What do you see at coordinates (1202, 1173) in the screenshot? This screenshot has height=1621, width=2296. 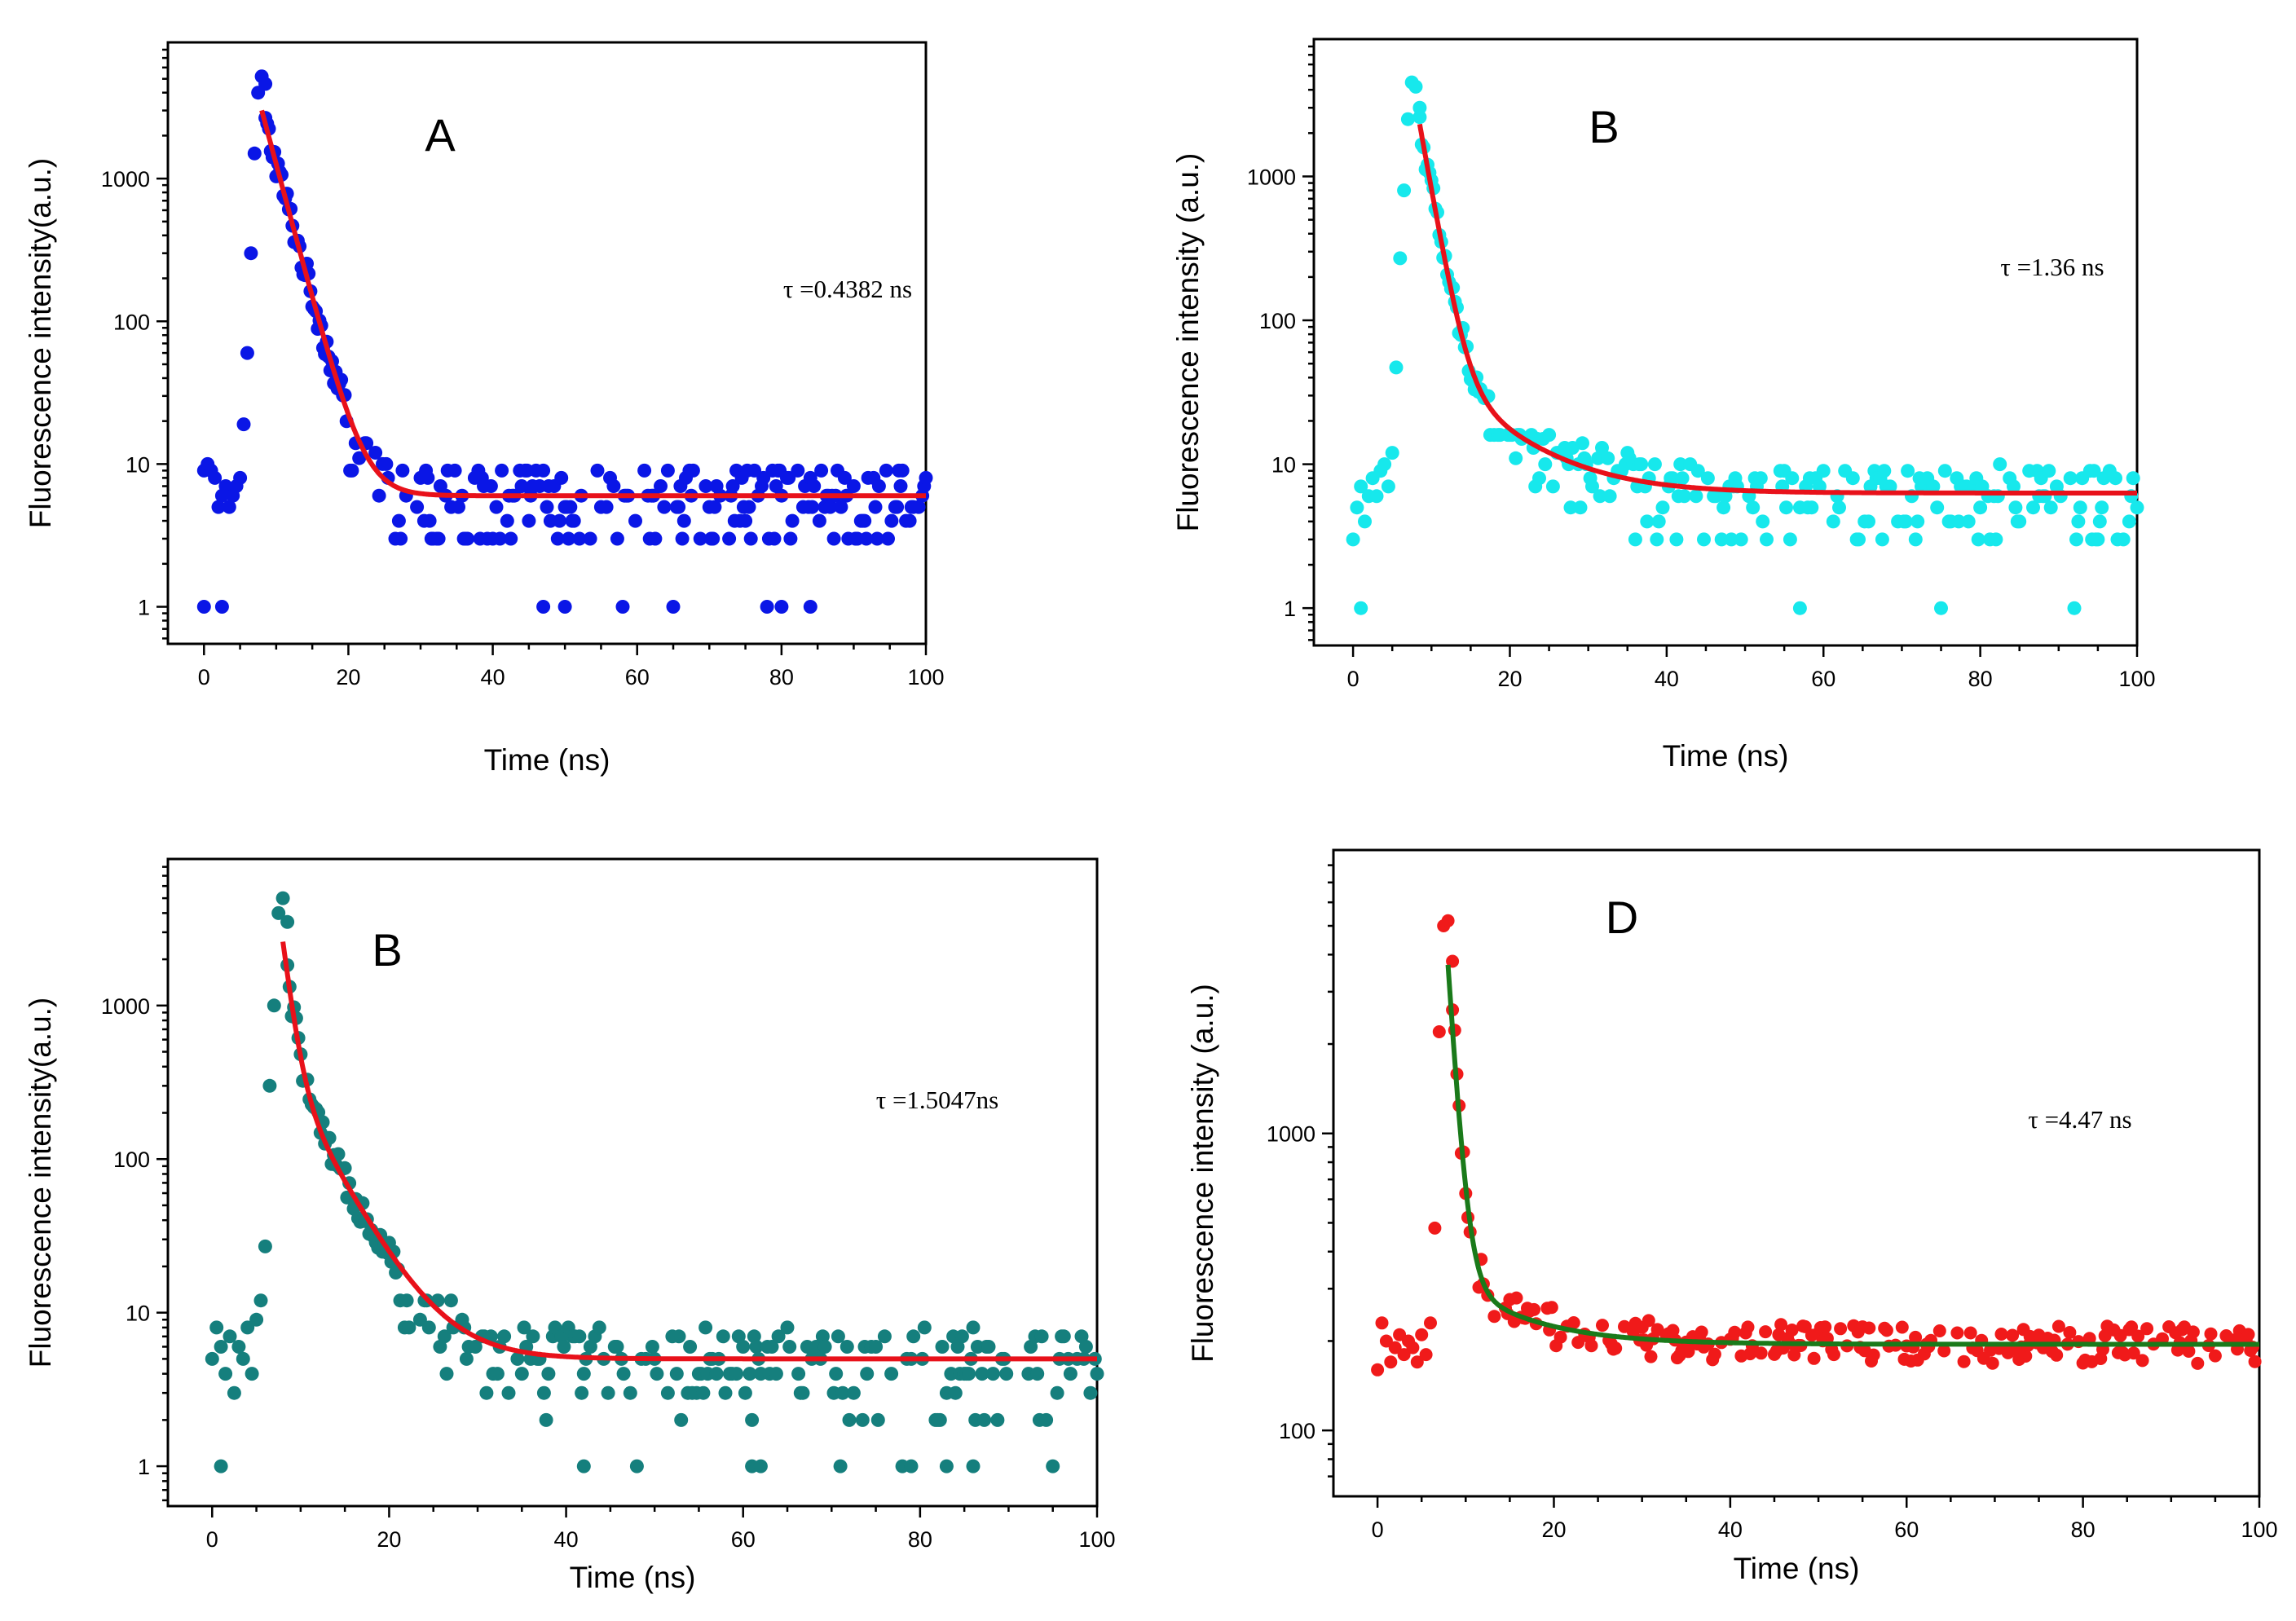 I see `y-axis-title: Fluorescence intensity (a.u.)` at bounding box center [1202, 1173].